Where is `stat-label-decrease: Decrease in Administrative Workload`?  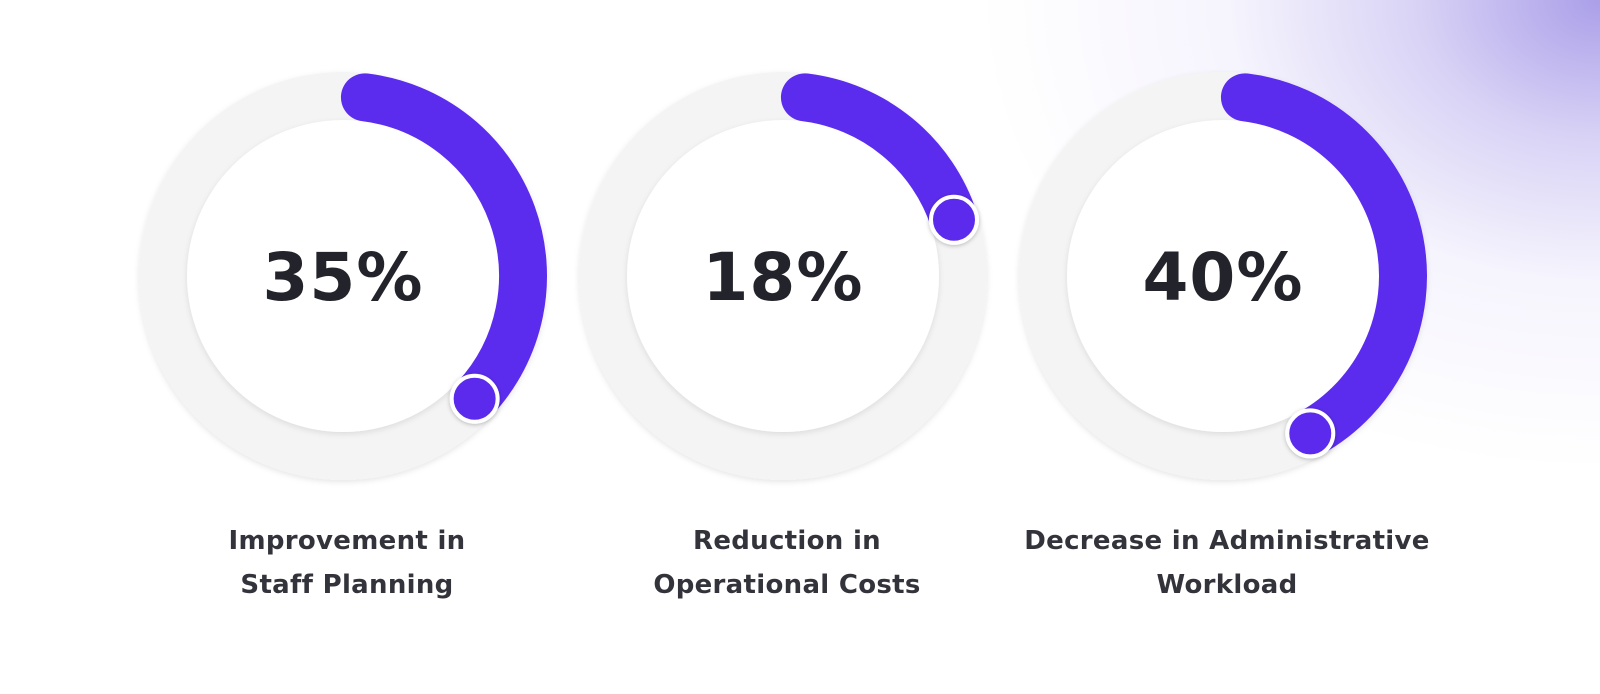 stat-label-decrease: Decrease in Administrative Workload is located at coordinates (1227, 563).